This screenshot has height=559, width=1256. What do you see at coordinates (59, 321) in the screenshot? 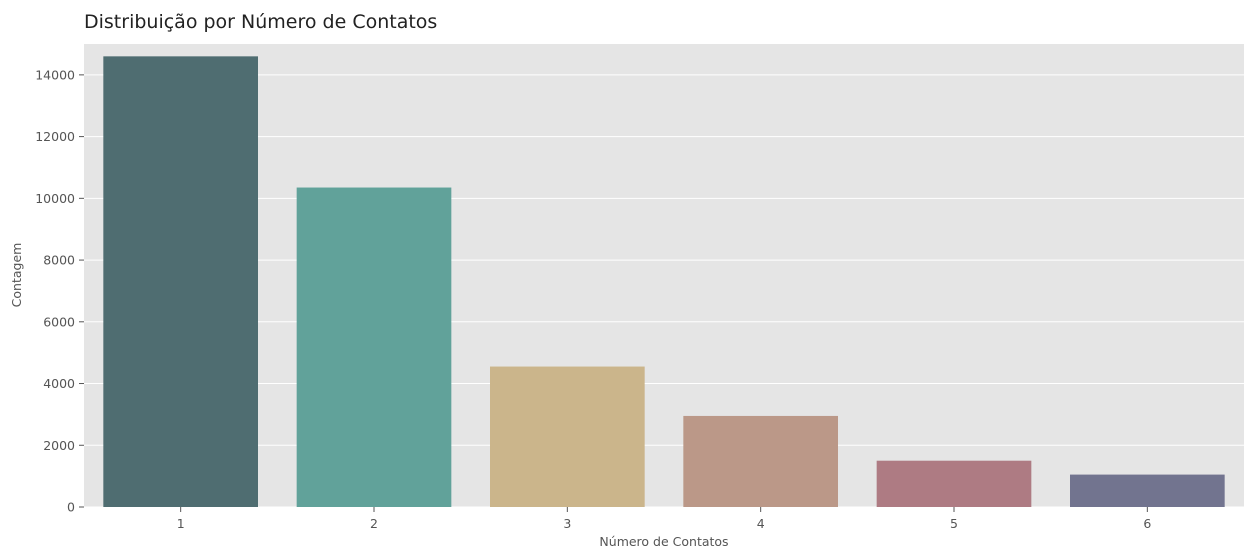
I see `y-tick-label: 6000` at bounding box center [59, 321].